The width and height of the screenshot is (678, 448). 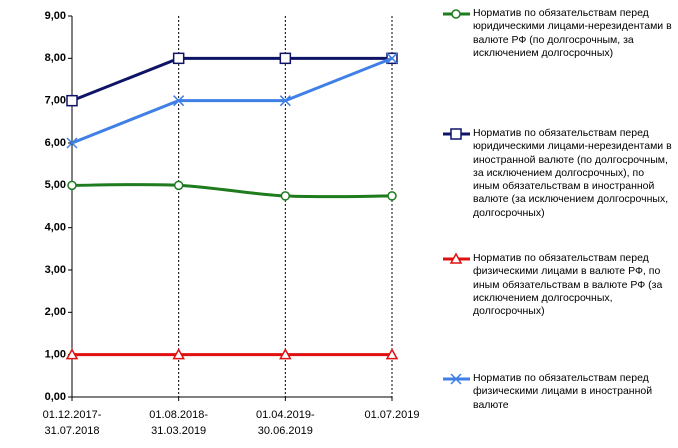 What do you see at coordinates (55, 397) in the screenshot?
I see `y-tick-label: 0,00` at bounding box center [55, 397].